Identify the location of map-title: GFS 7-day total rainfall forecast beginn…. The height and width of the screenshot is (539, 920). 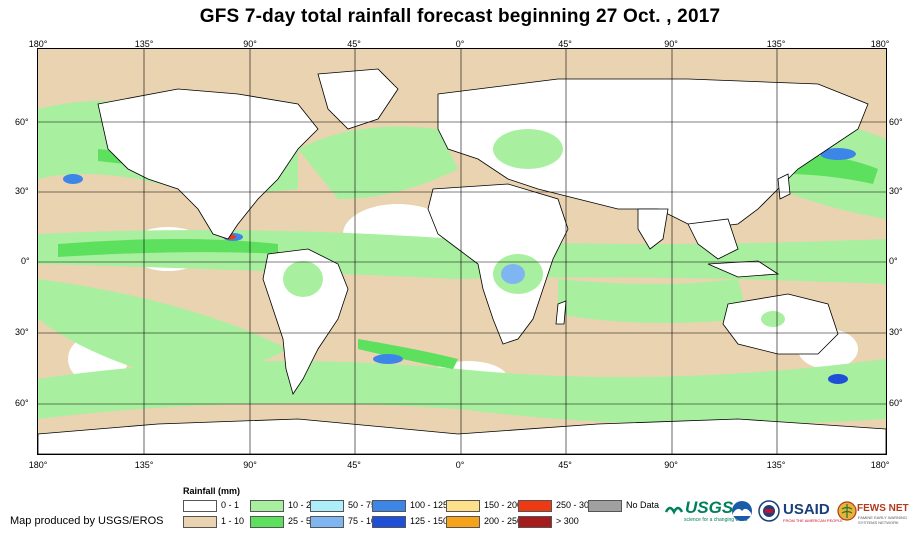
(460, 16).